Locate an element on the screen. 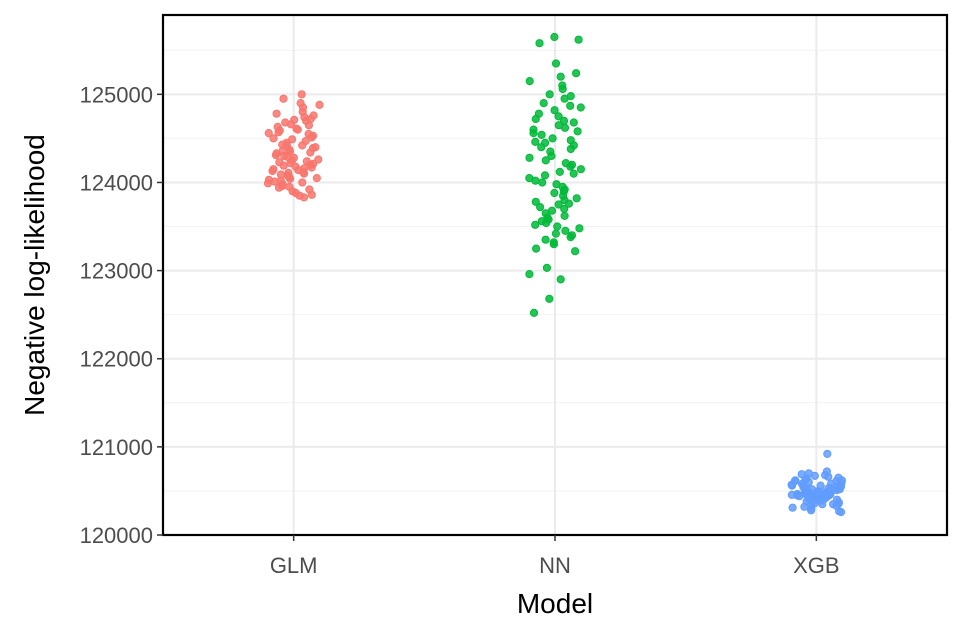  x-tick-label: NN is located at coordinates (555, 565).